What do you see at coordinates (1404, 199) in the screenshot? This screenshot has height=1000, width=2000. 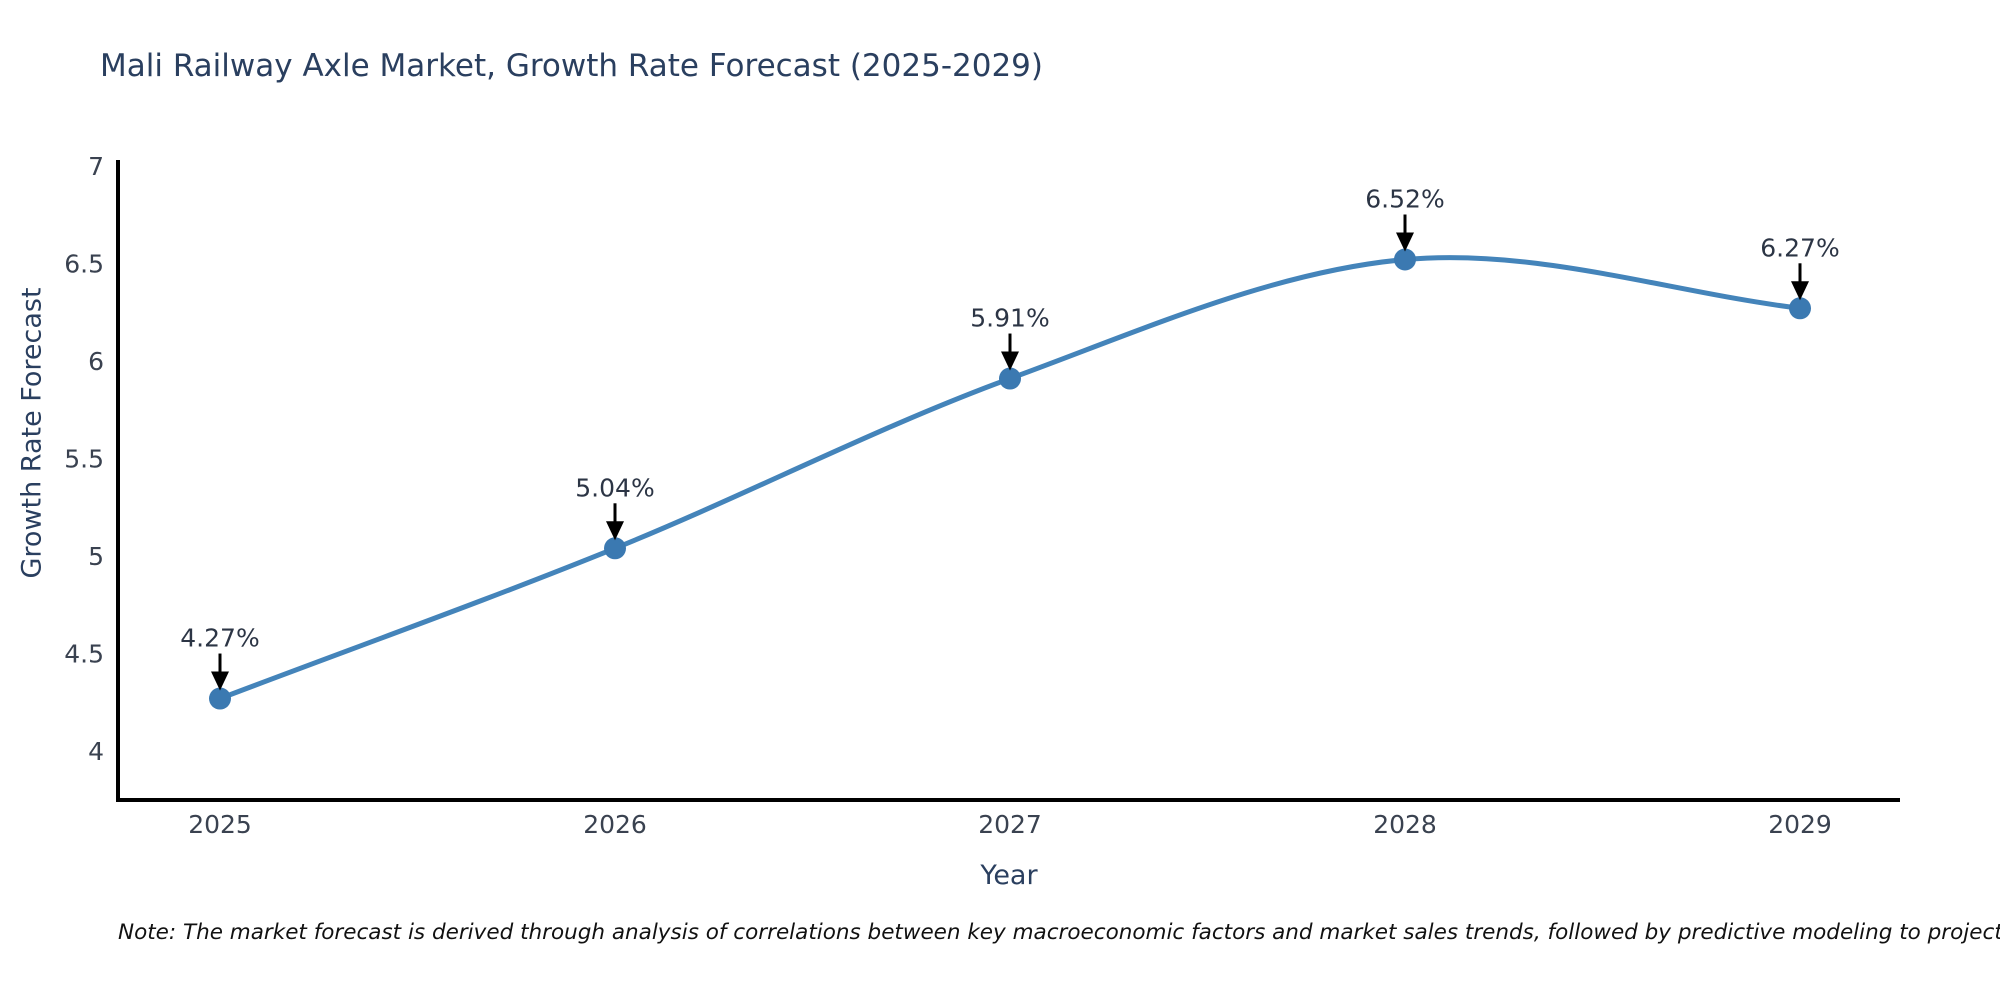 I see `data-point-label: 6.52%` at bounding box center [1404, 199].